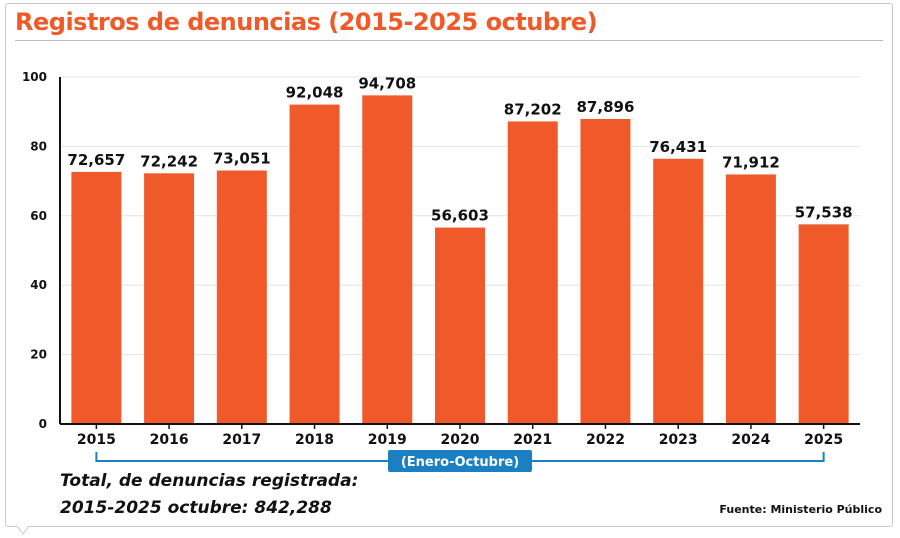 This screenshot has width=900, height=538. I want to click on bar-value-label: 87,896, so click(606, 107).